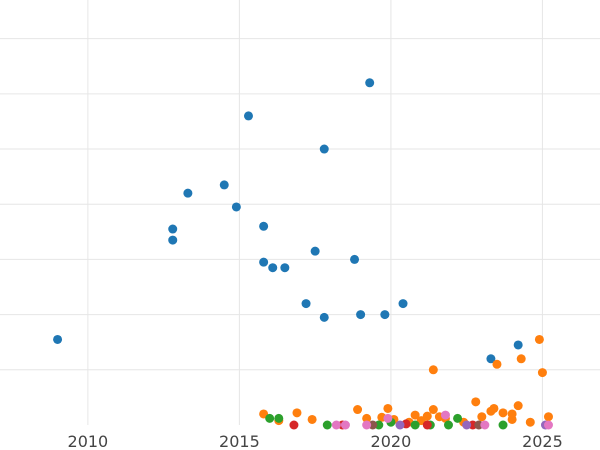 The width and height of the screenshot is (600, 450). I want to click on x-axis-ticks: 2010 2015 2020 2025, so click(315, 441).